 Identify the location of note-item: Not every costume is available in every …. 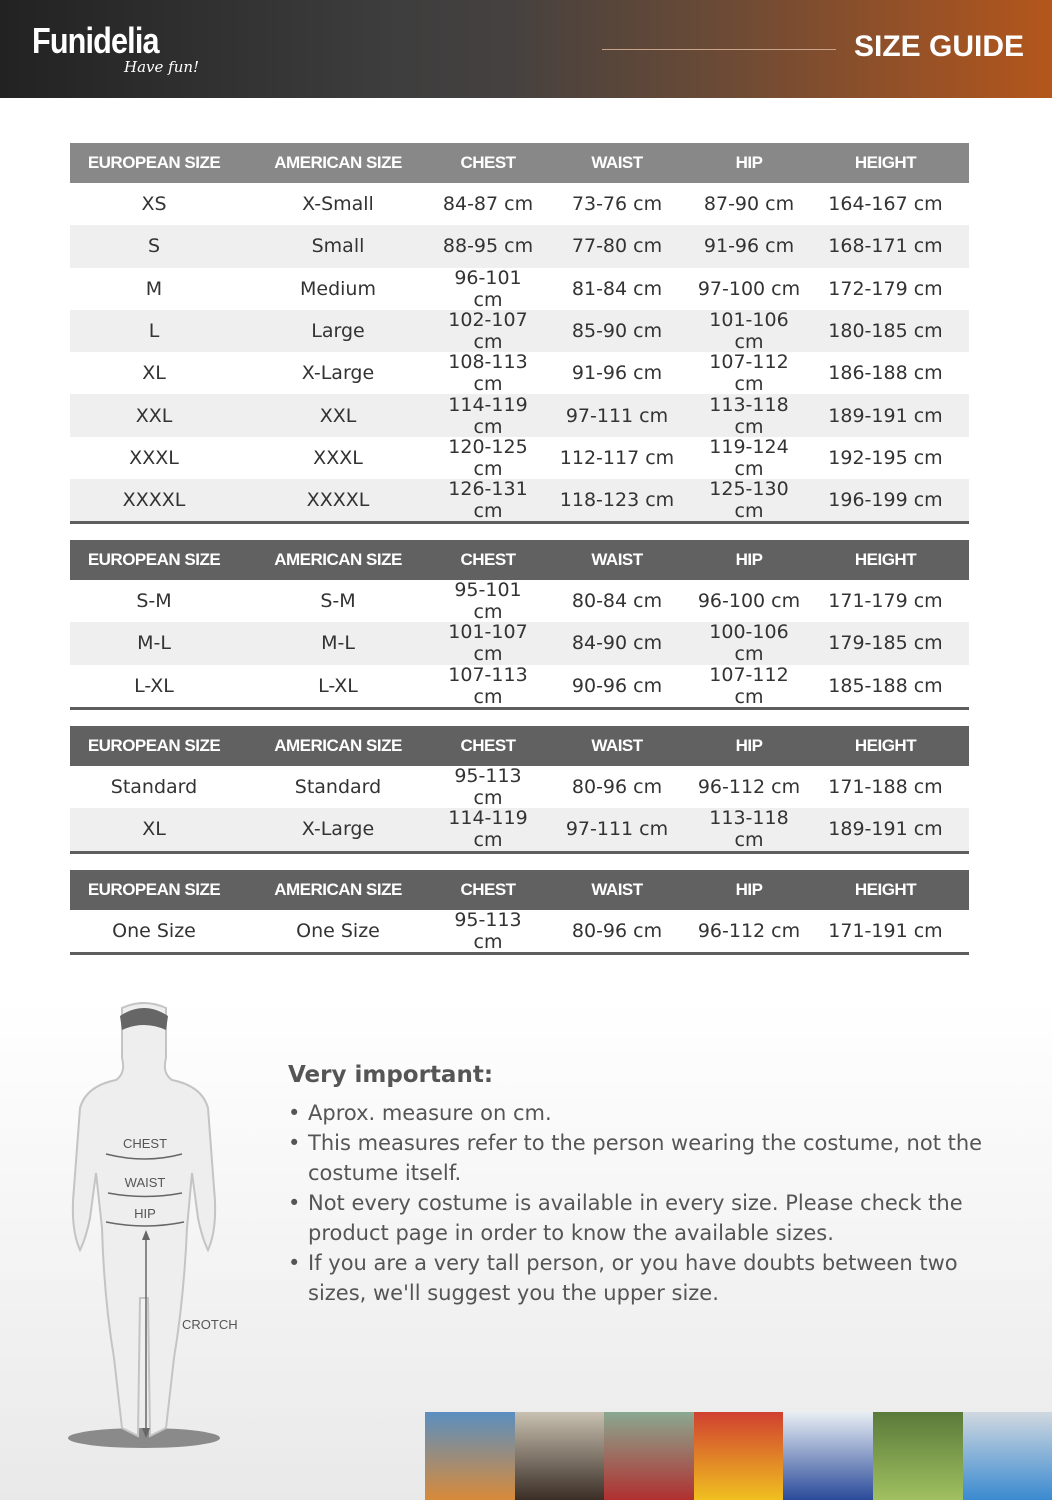
(638, 1218).